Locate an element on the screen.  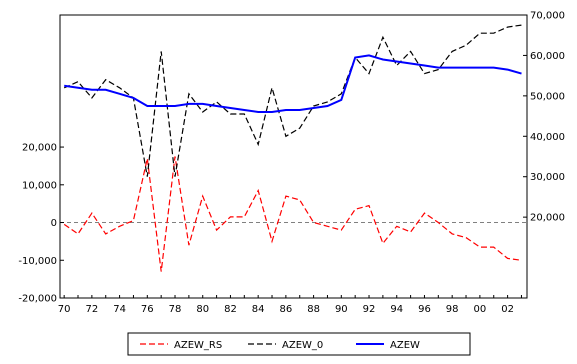
legend-label: AZEW is located at coordinates (405, 345).